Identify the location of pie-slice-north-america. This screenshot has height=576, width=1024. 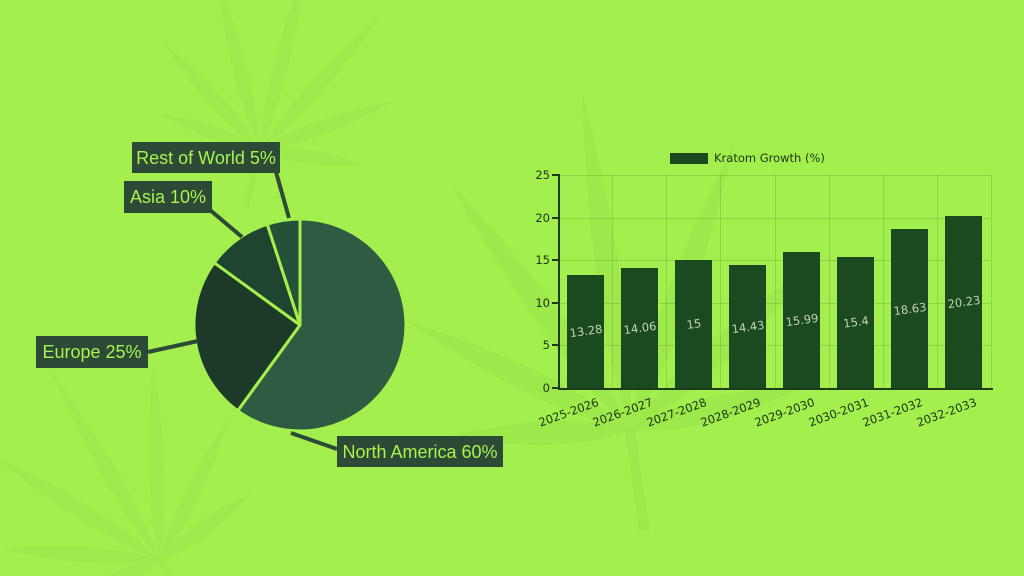
(322, 325).